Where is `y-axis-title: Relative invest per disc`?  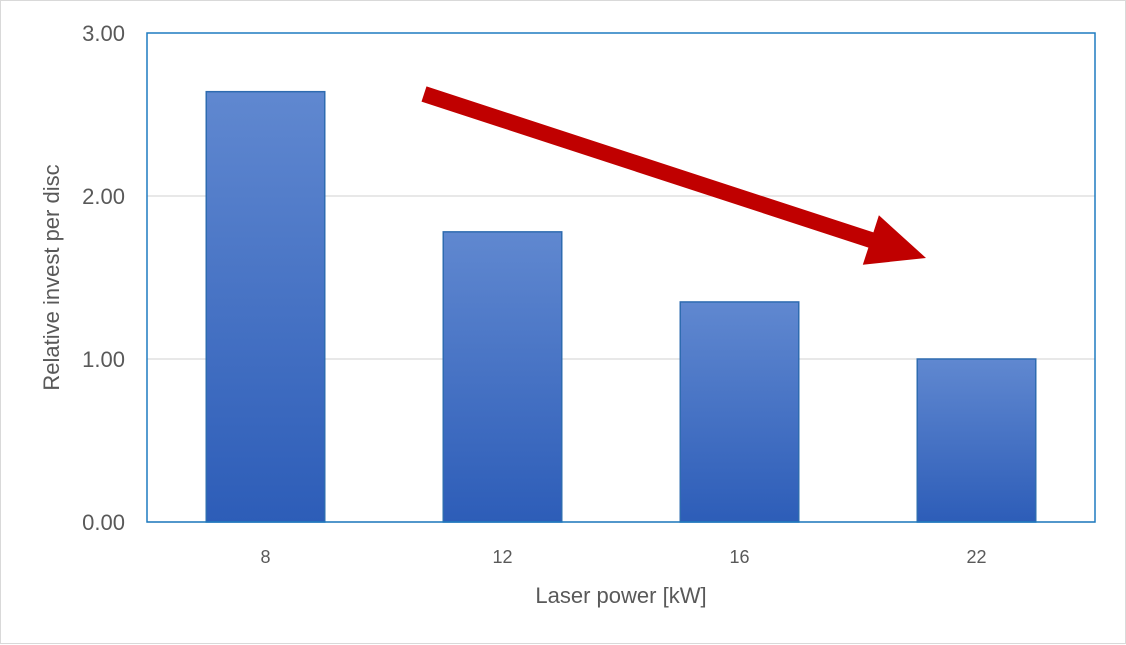
y-axis-title: Relative invest per disc is located at coordinates (51, 277).